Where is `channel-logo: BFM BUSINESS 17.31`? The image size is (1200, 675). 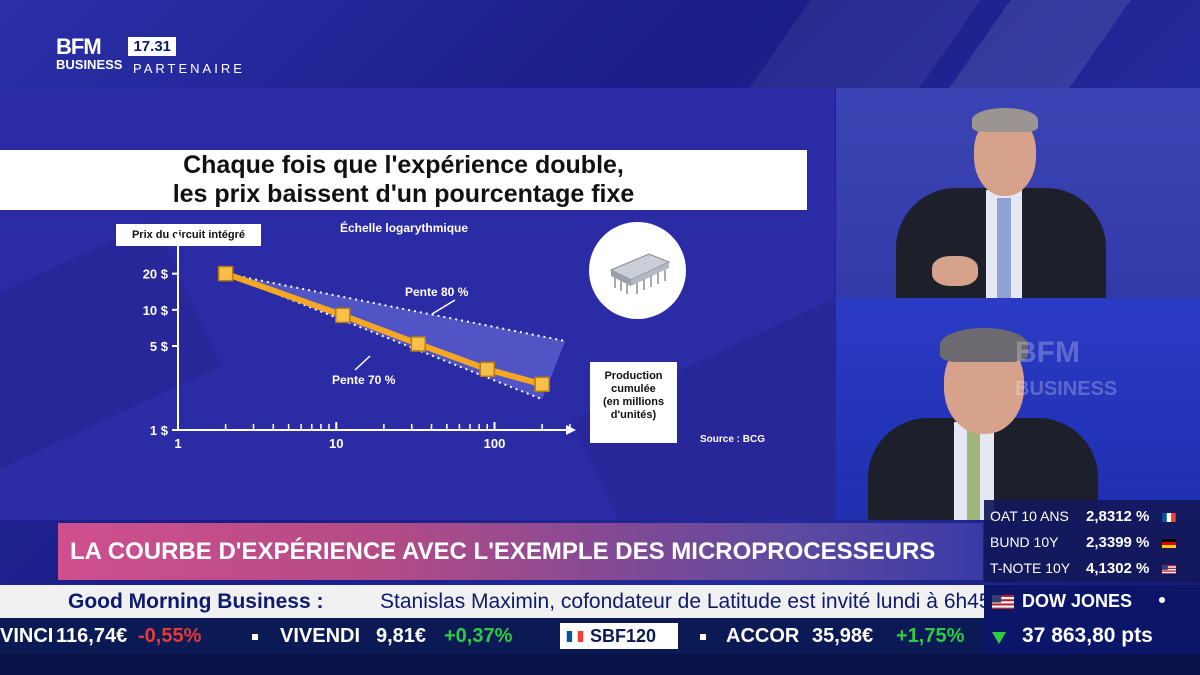
channel-logo: BFM BUSINESS 17.31 is located at coordinates (116, 53).